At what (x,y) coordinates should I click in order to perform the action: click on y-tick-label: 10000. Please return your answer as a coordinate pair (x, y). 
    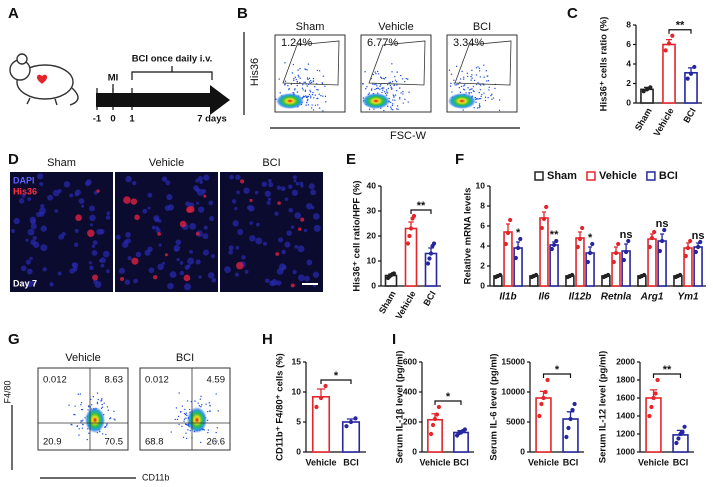
    Looking at the image, I should click on (513, 391).